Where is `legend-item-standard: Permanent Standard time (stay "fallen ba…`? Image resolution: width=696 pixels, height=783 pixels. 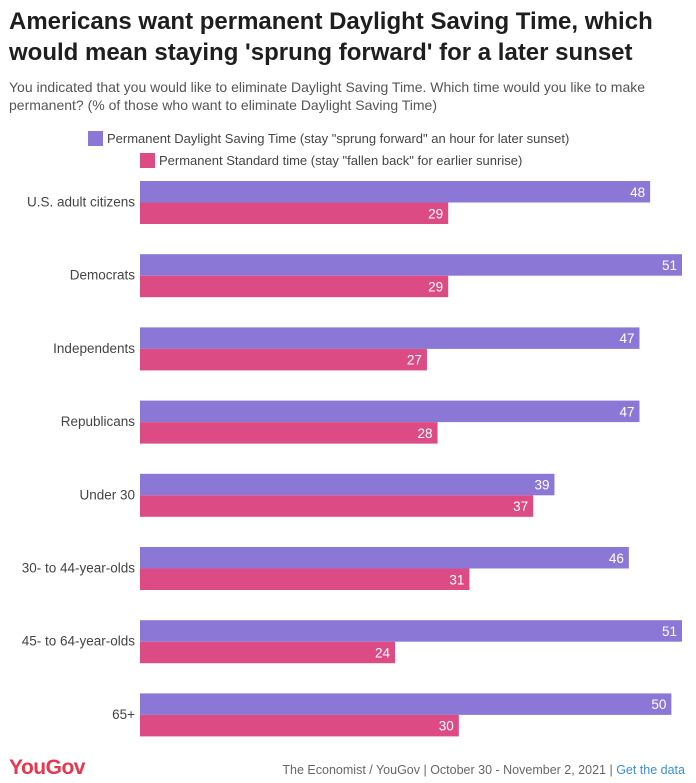 legend-item-standard: Permanent Standard time (stay "fallen ba… is located at coordinates (354, 160).